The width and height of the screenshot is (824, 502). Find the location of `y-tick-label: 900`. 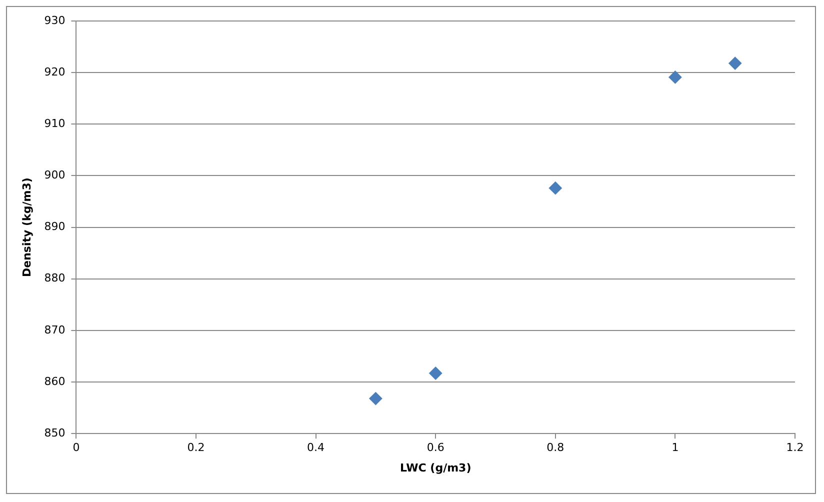

y-tick-label: 900 is located at coordinates (55, 175).